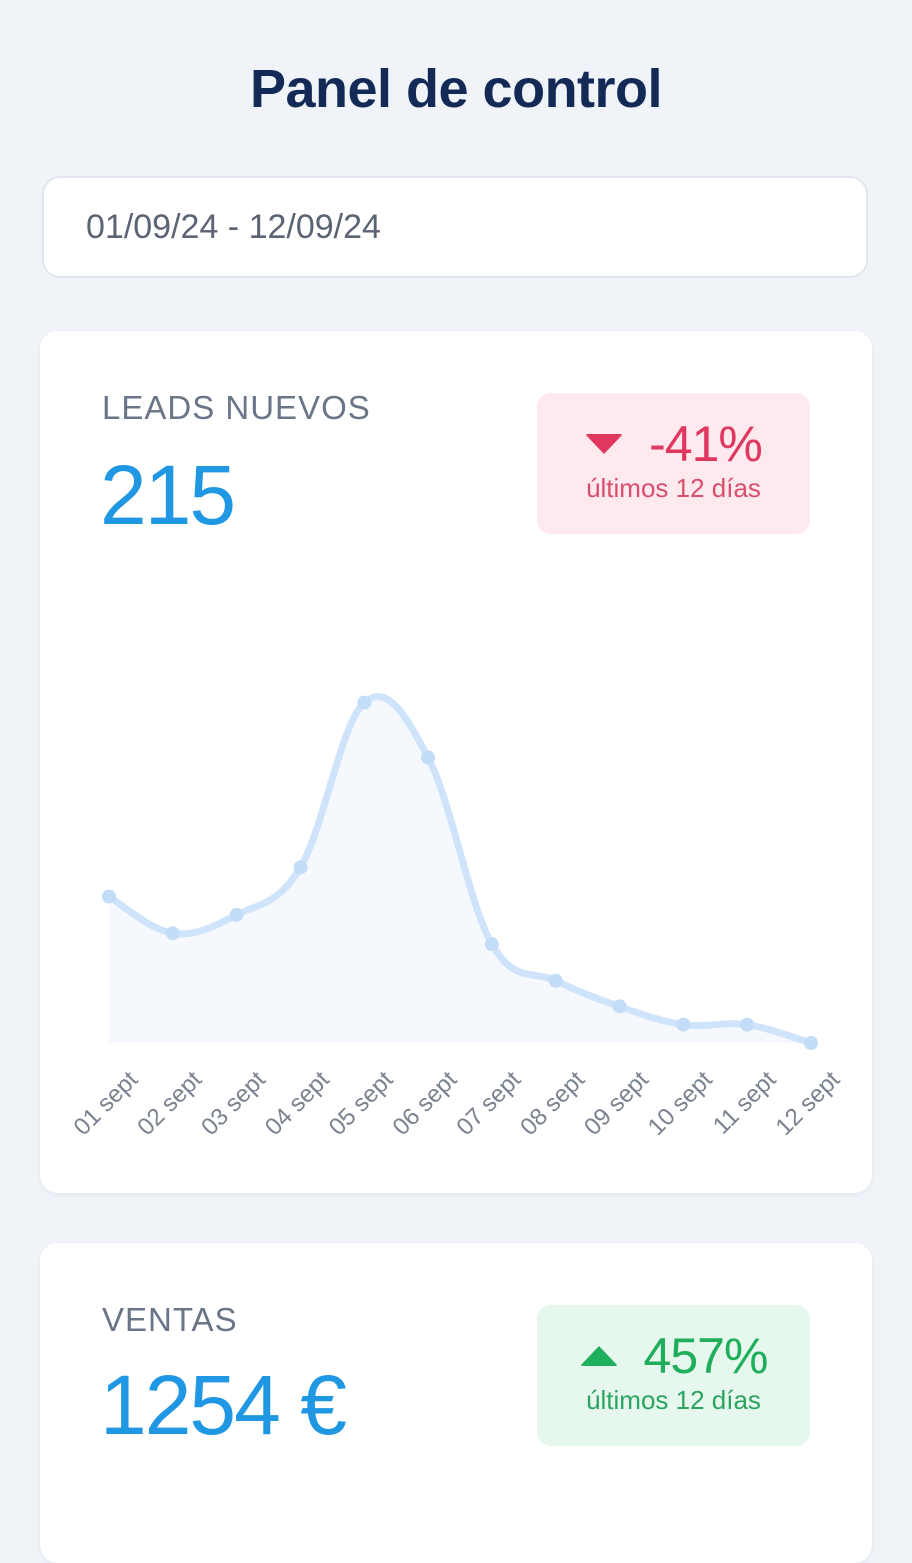 Image resolution: width=912 pixels, height=1563 pixels. What do you see at coordinates (223, 1405) in the screenshot?
I see `sales-value: 1254 €` at bounding box center [223, 1405].